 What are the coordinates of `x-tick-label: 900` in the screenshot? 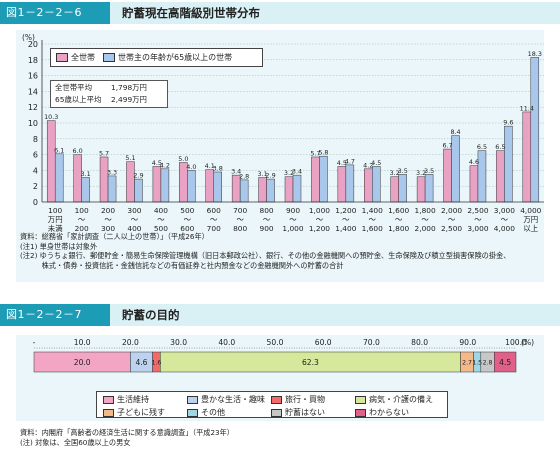 It's located at (293, 210).